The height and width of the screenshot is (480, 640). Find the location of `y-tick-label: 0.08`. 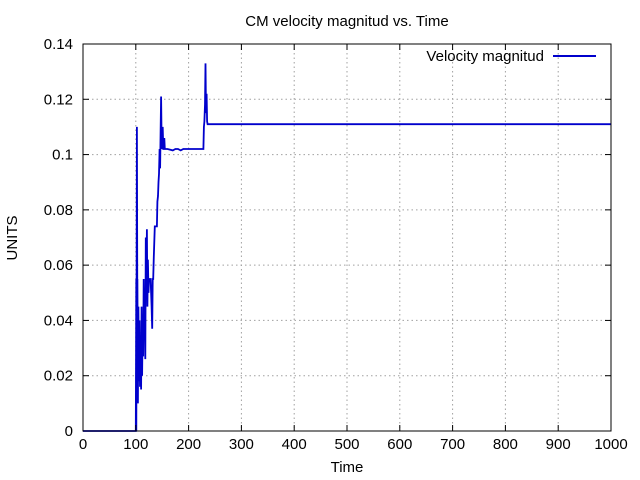

y-tick-label: 0.08 is located at coordinates (58, 210).